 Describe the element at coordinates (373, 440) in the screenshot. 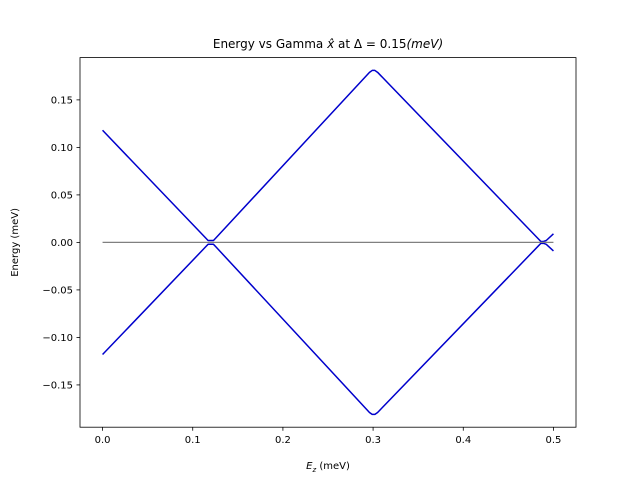

I see `x-tick-label: 0.3` at that location.